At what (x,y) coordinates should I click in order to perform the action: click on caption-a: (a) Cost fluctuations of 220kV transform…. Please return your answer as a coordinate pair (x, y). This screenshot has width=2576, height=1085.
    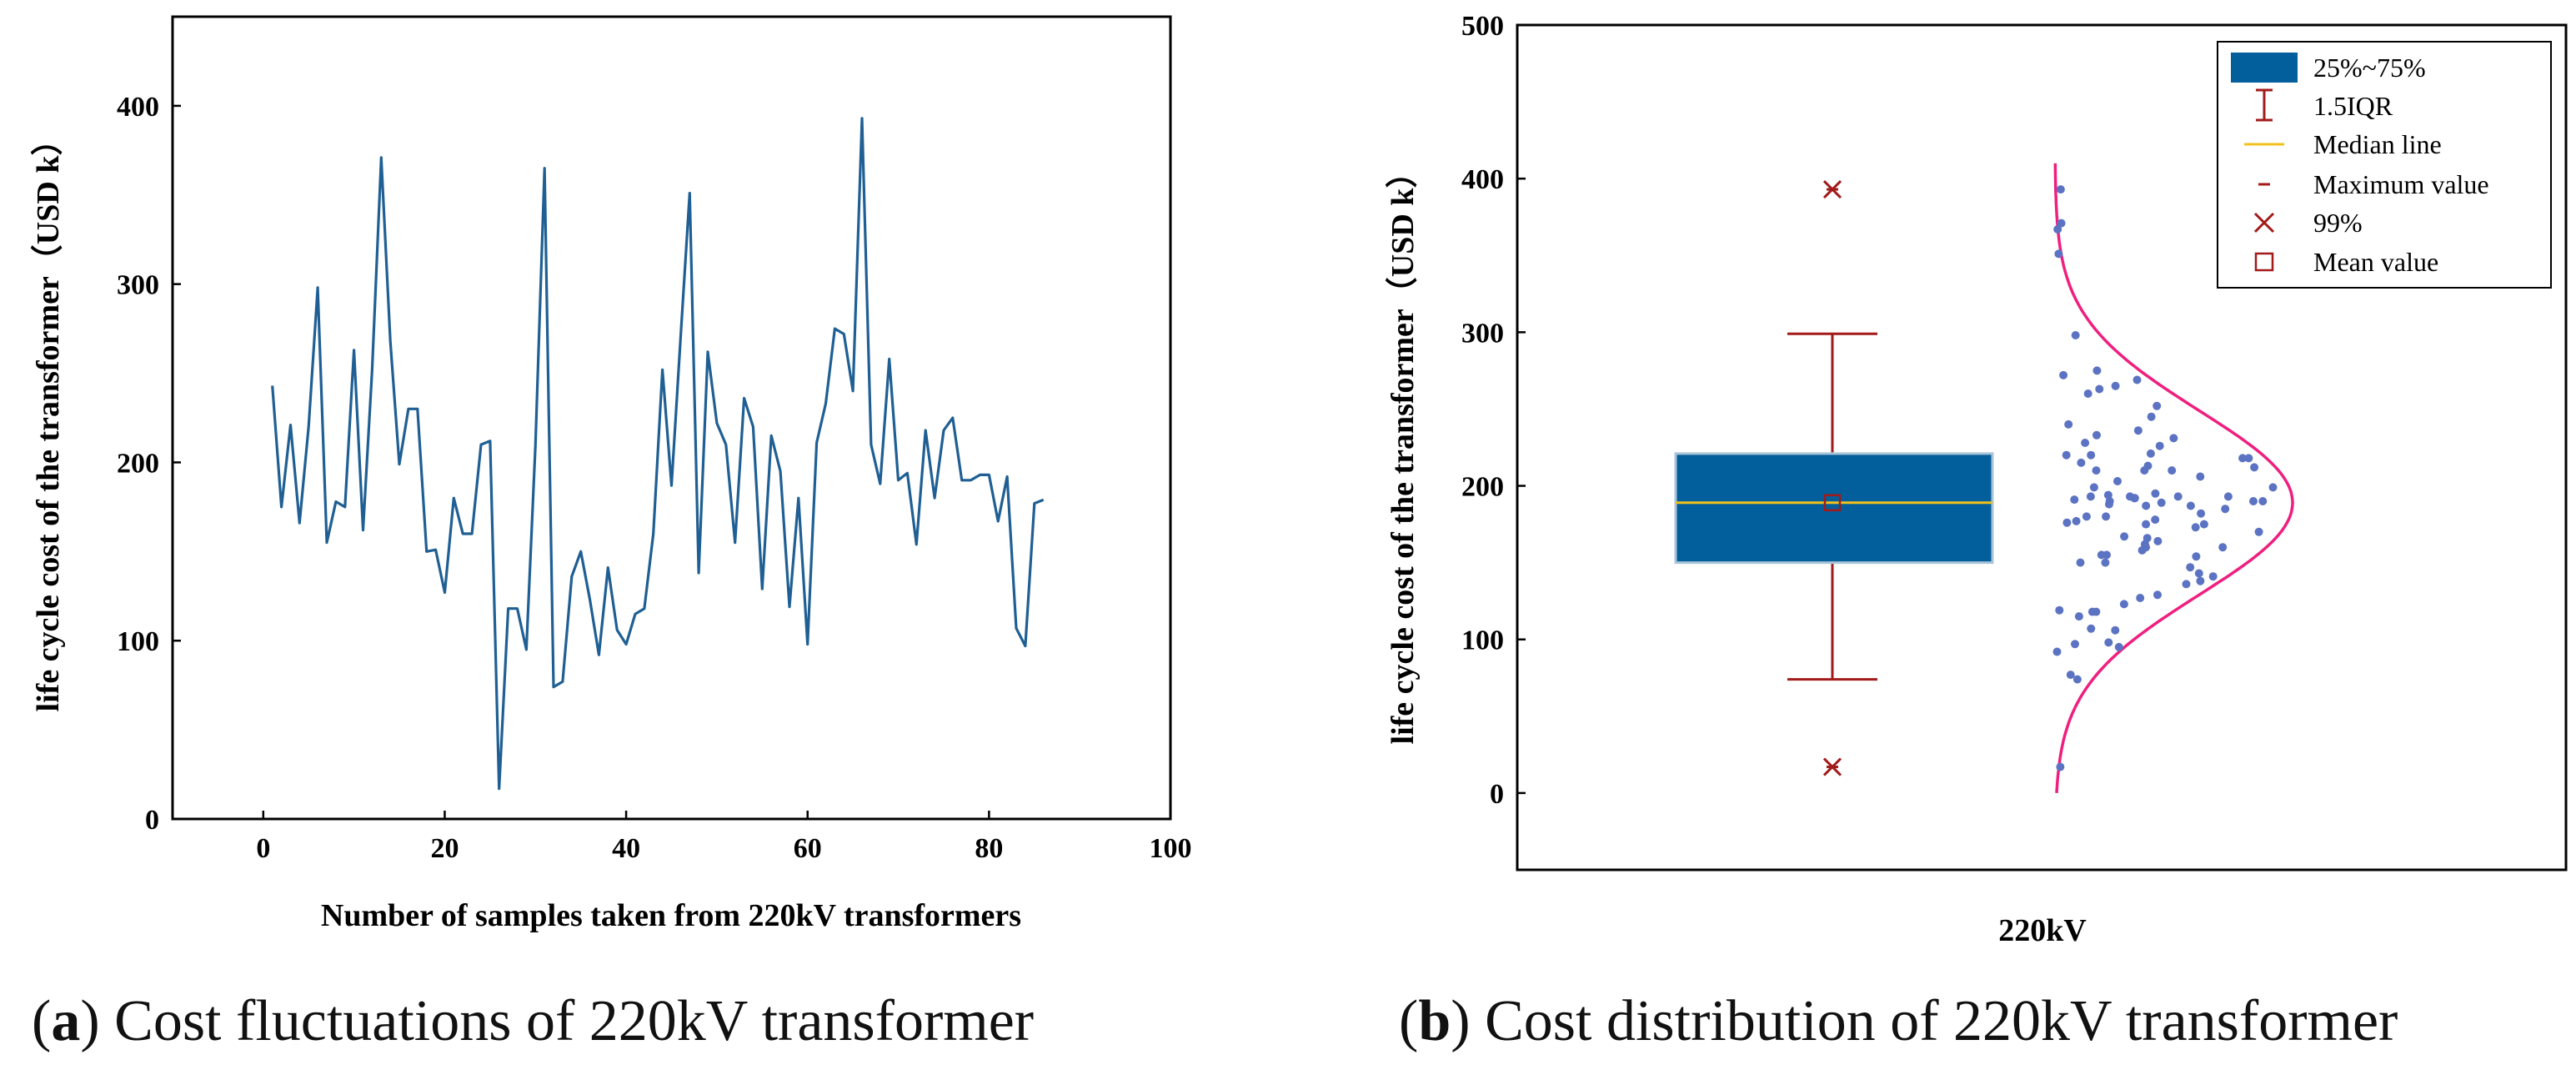
    Looking at the image, I should click on (533, 1021).